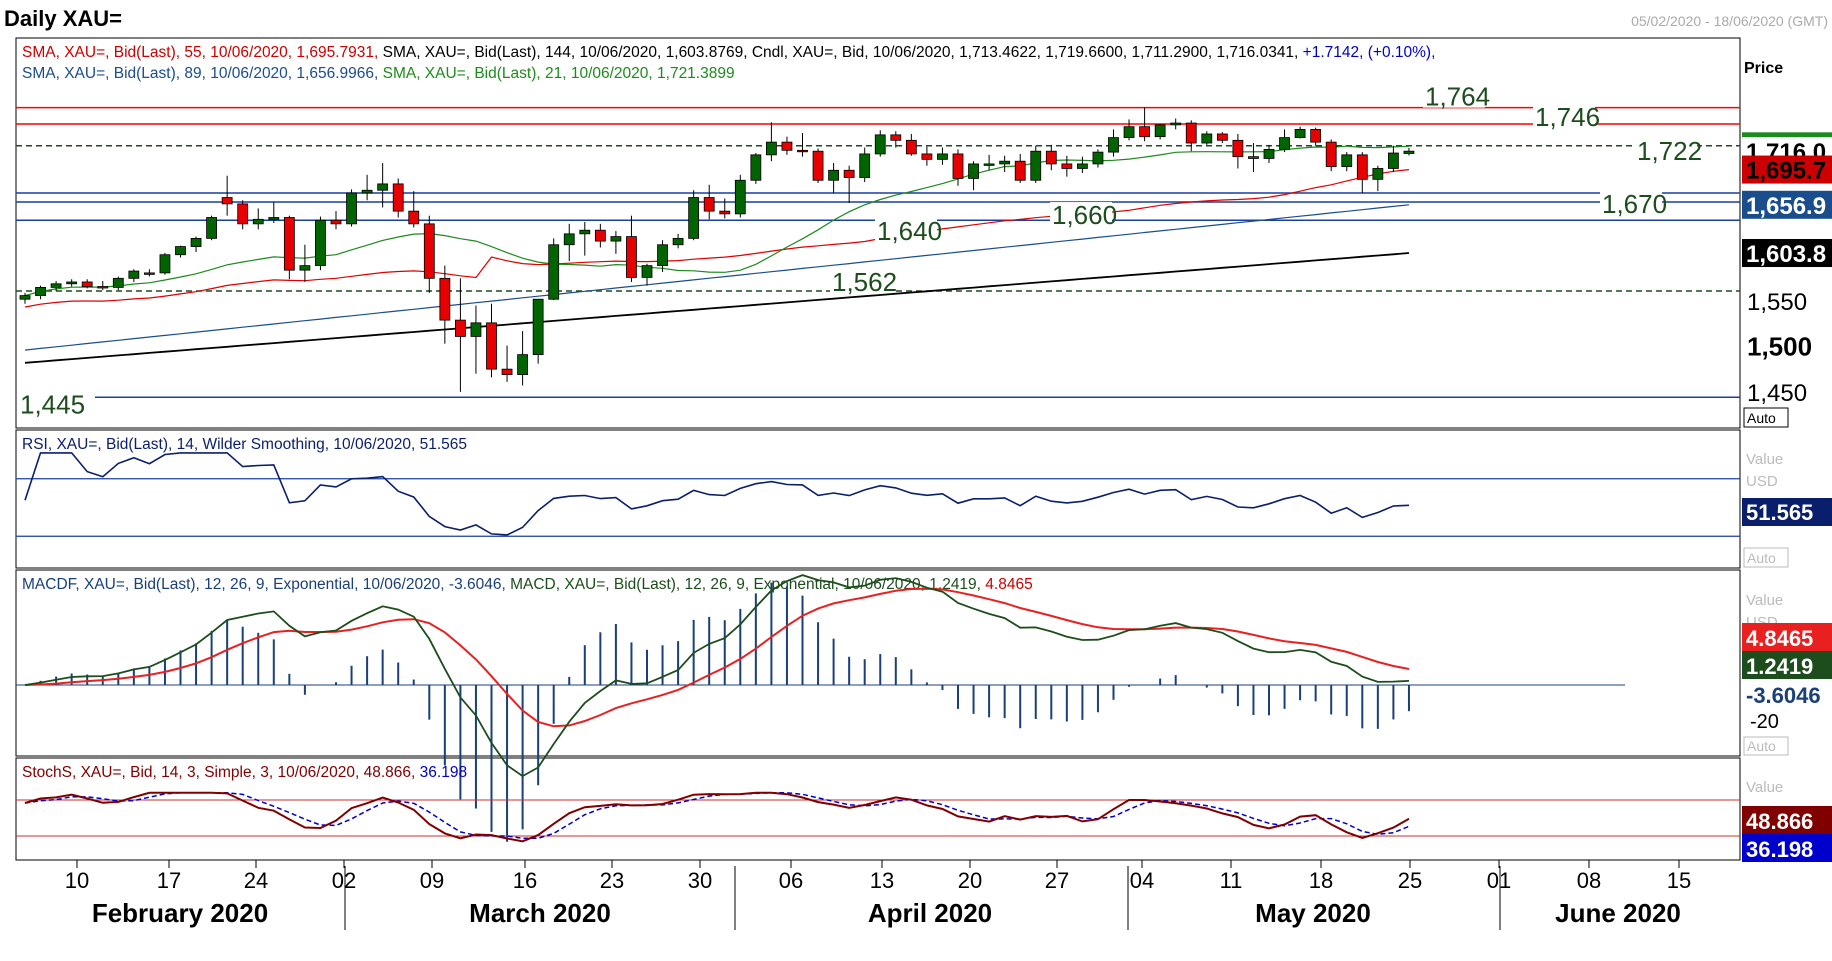 The width and height of the screenshot is (1832, 961). What do you see at coordinates (1231, 880) in the screenshot?
I see `x-tick-label-13: 11` at bounding box center [1231, 880].